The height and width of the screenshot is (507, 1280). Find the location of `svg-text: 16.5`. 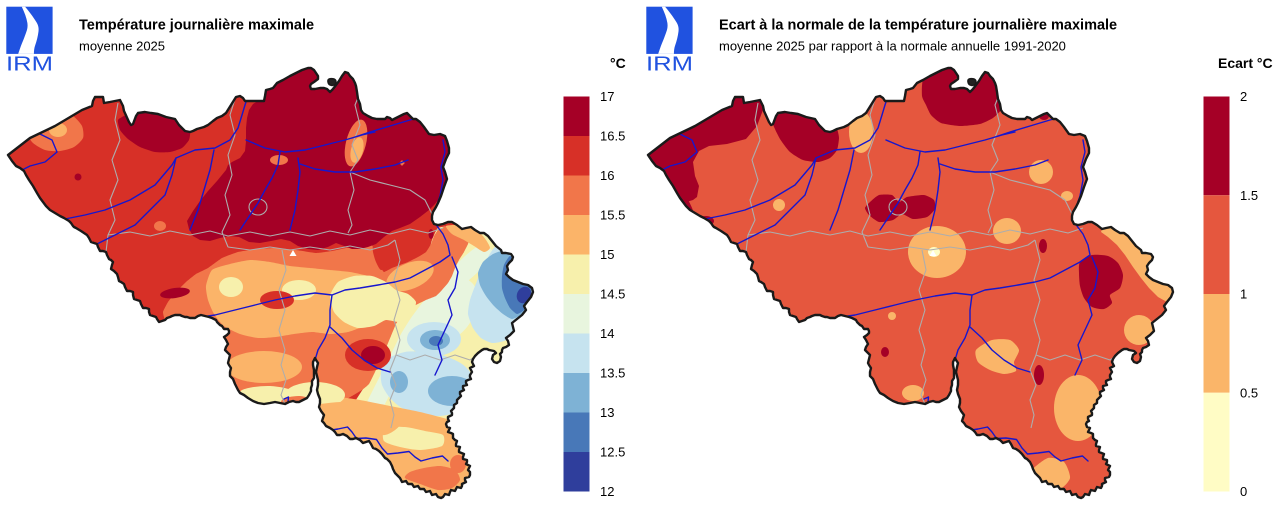

svg-text: 16.5 is located at coordinates (612, 136).